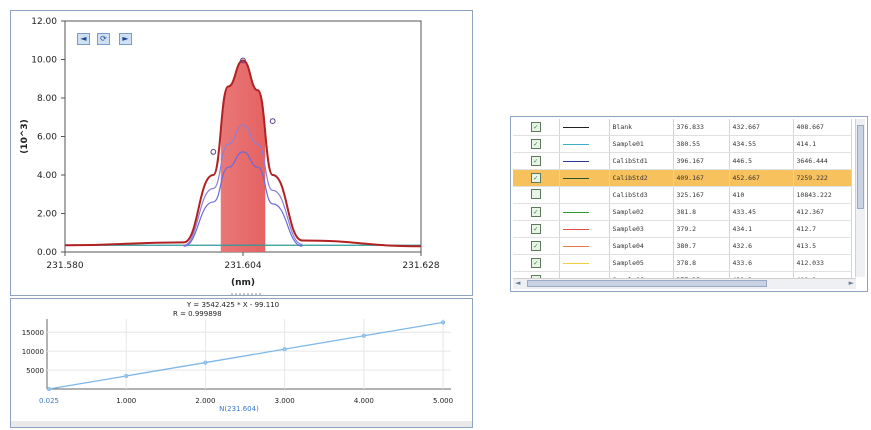  Describe the element at coordinates (641, 212) in the screenshot. I see `sample-name-cell: Sample02` at that location.